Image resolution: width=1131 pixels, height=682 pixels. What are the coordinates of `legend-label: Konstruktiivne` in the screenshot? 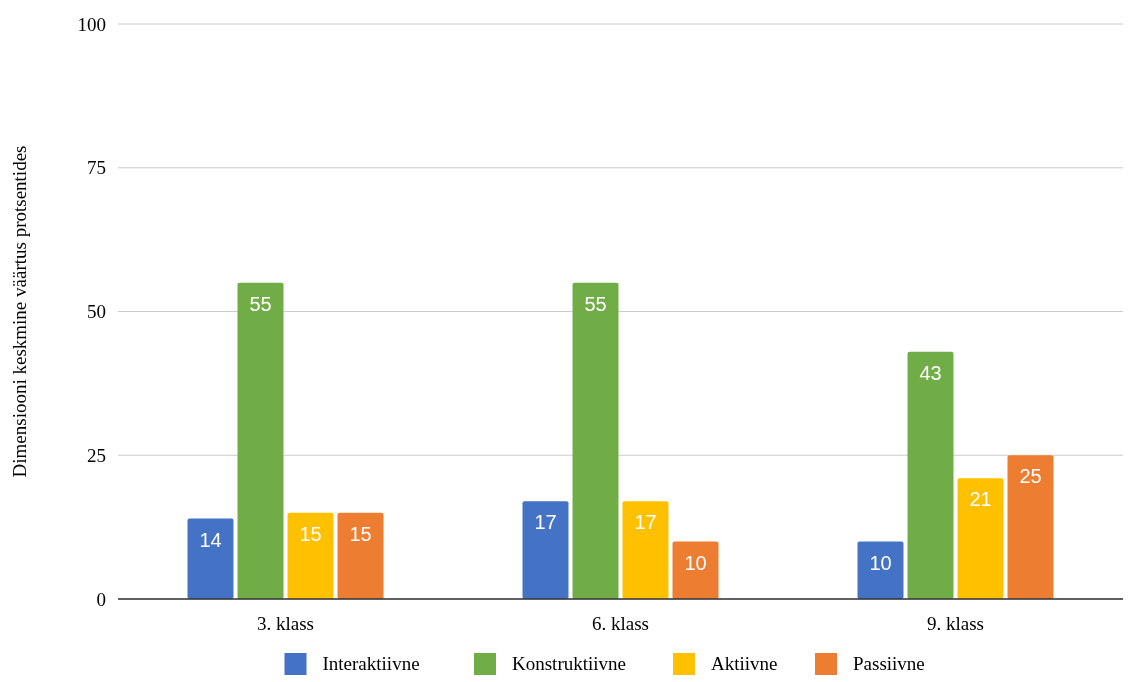 It's located at (569, 663).